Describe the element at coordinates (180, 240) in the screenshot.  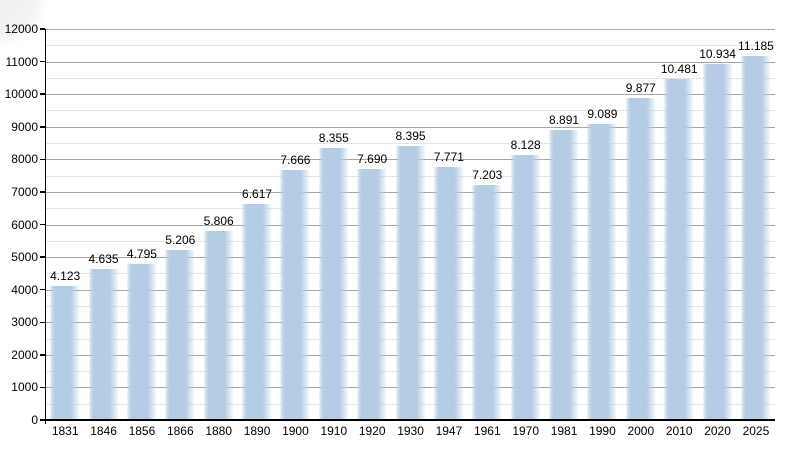
I see `bar-value-label: 5.206` at that location.